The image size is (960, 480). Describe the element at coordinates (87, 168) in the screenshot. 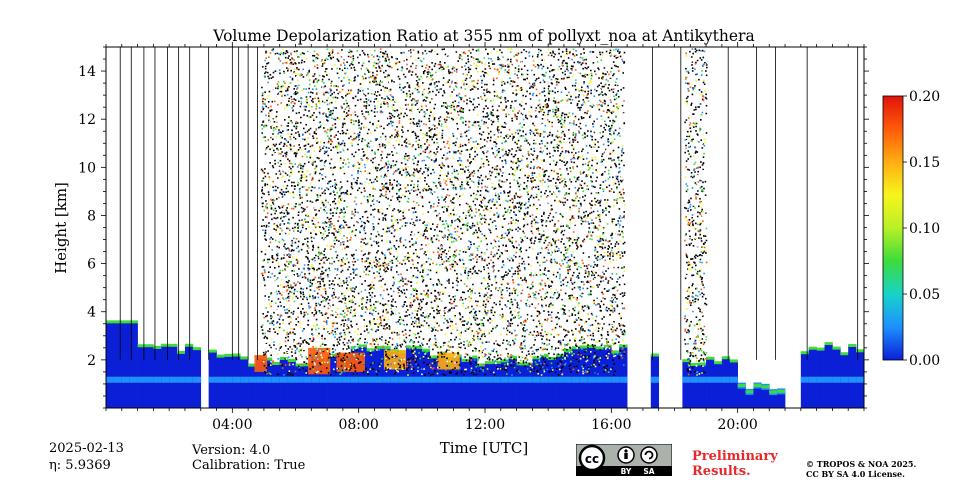

I see `y-tick-label: 10` at that location.